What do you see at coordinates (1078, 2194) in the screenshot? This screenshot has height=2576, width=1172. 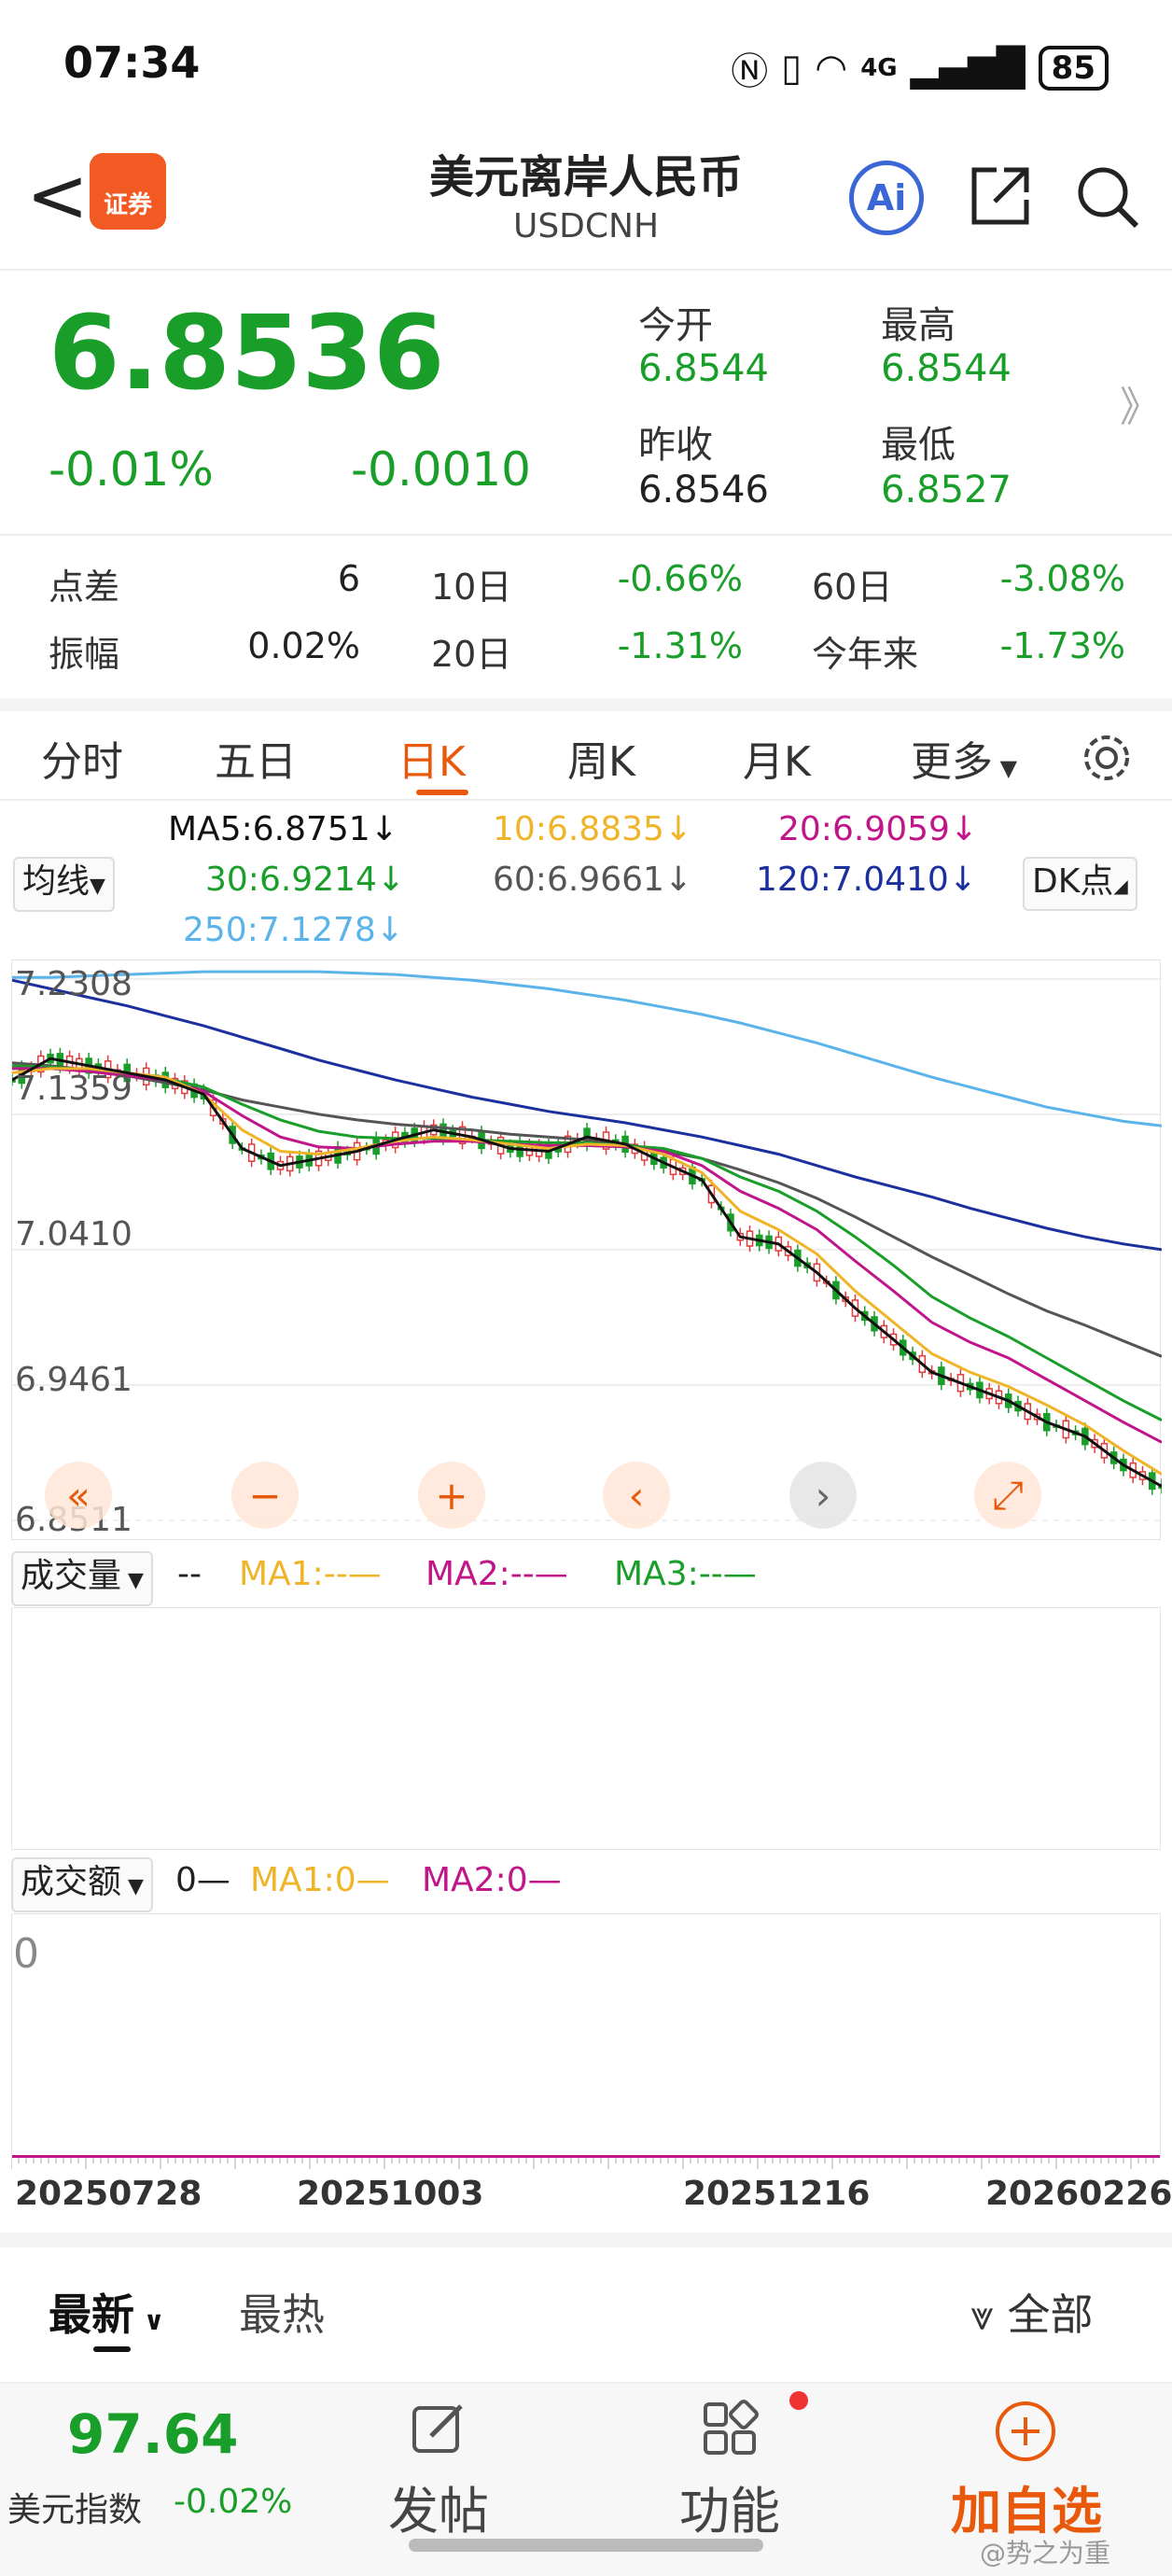 I see `x-tick-label: 20260226` at bounding box center [1078, 2194].